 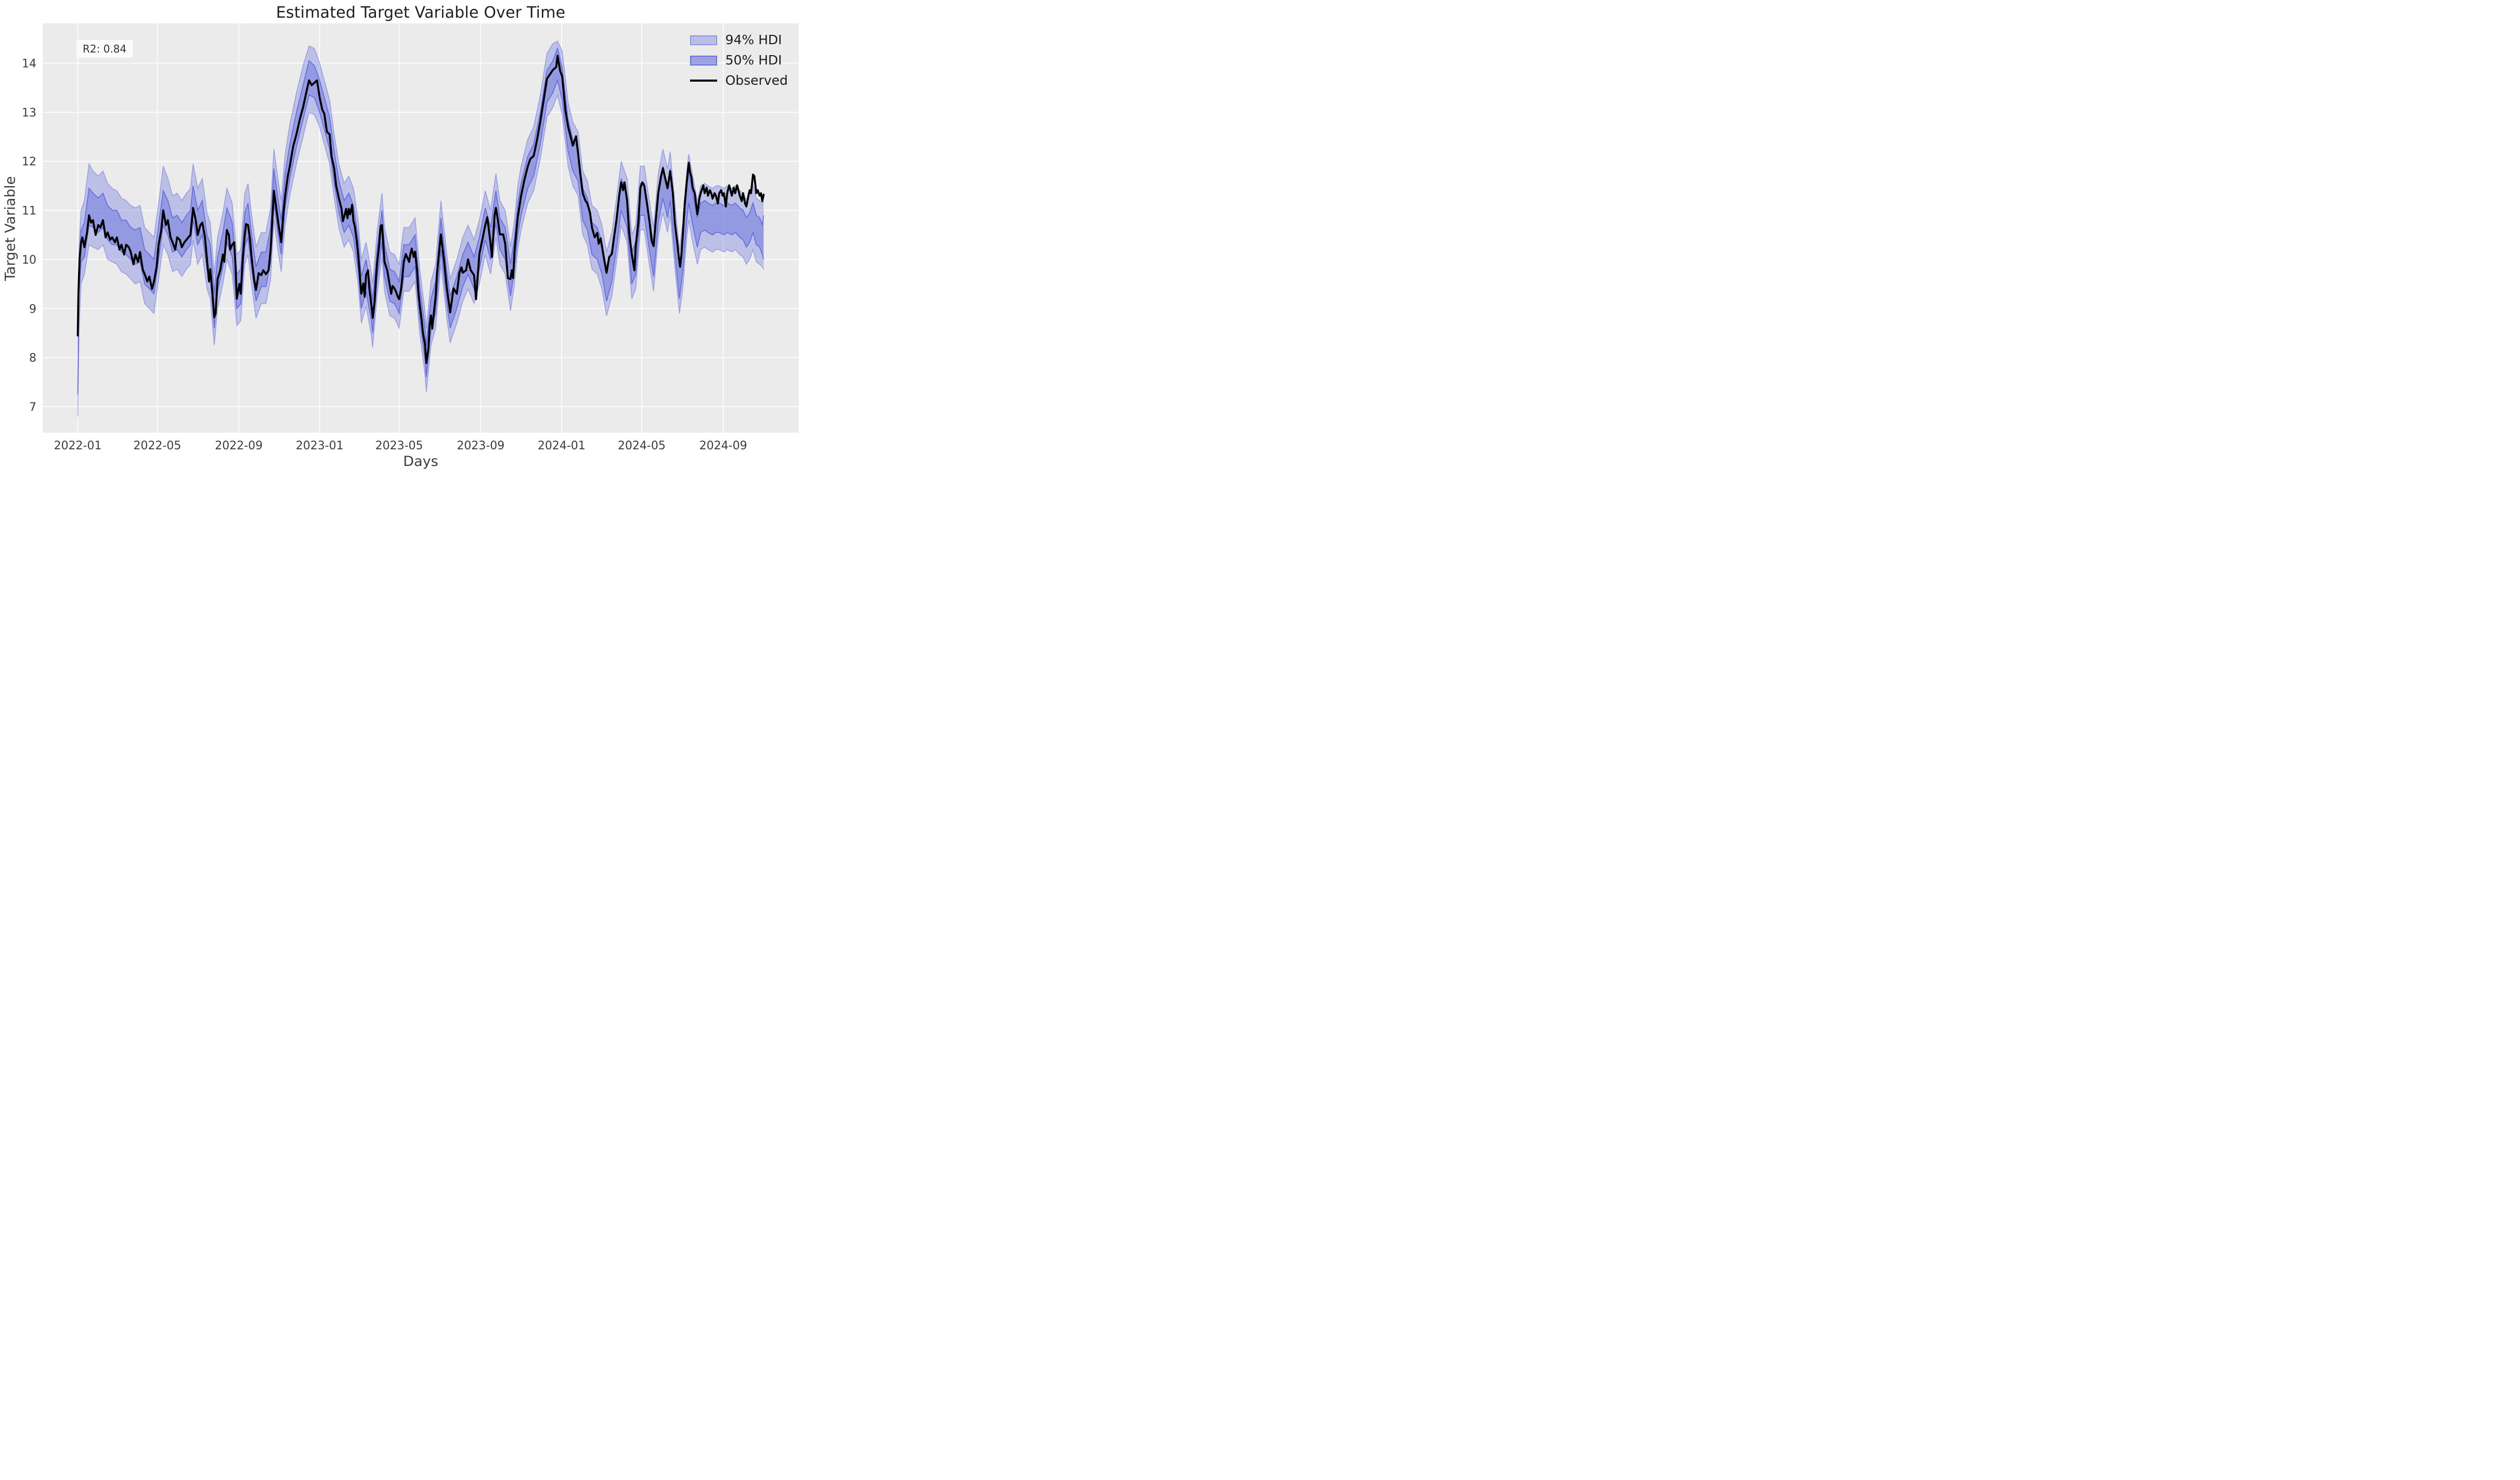 I want to click on r2-annotation: R2: 0.84, so click(x=104, y=49).